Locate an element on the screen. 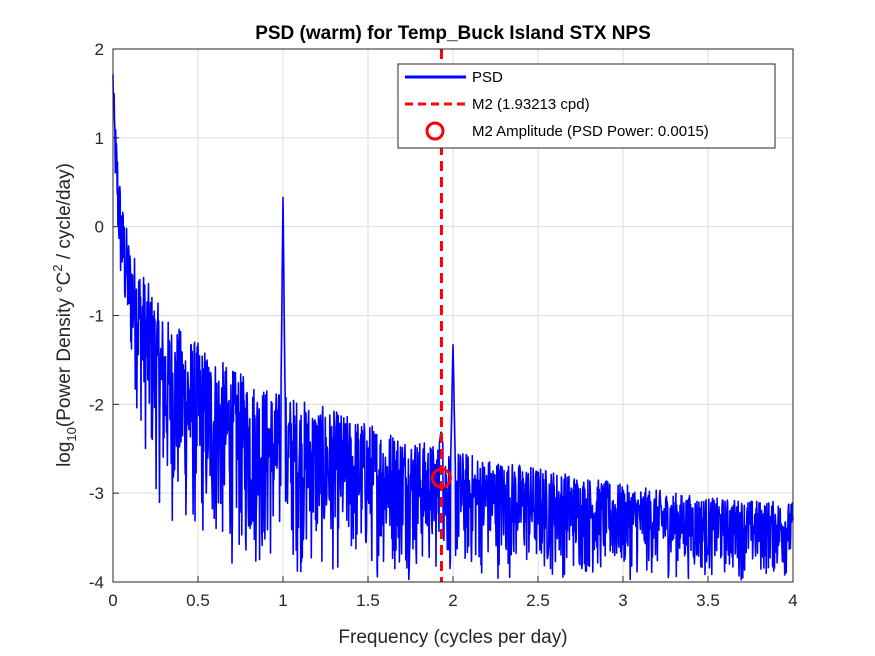 The height and width of the screenshot is (656, 875). x-tick-label: 4 is located at coordinates (792, 600).